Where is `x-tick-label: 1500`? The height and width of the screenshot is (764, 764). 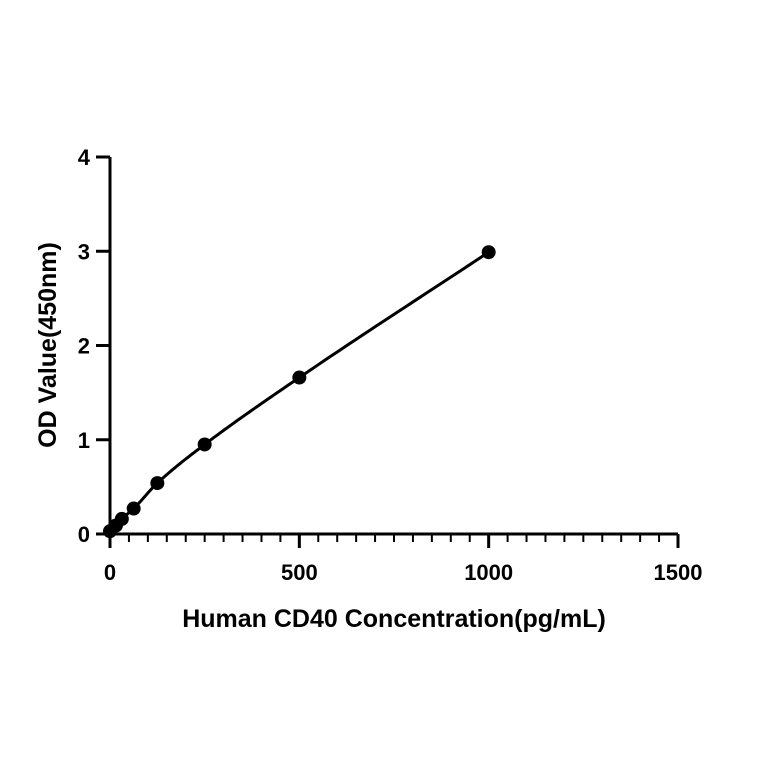 x-tick-label: 1500 is located at coordinates (678, 572).